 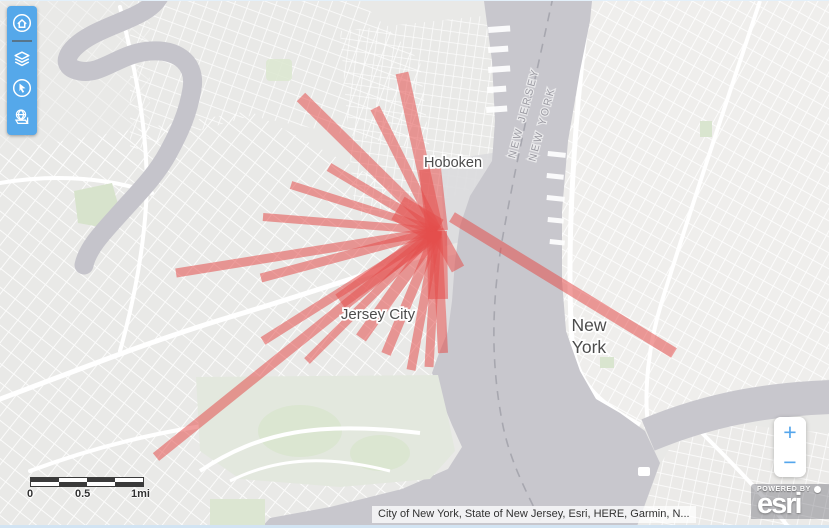 I want to click on zoom-in-button: +, so click(x=790, y=432).